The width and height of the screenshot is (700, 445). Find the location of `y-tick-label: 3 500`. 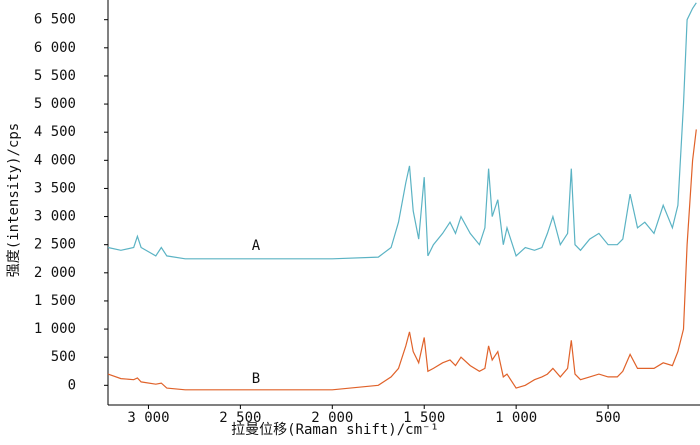

y-tick-label: 3 500 is located at coordinates (55, 188).